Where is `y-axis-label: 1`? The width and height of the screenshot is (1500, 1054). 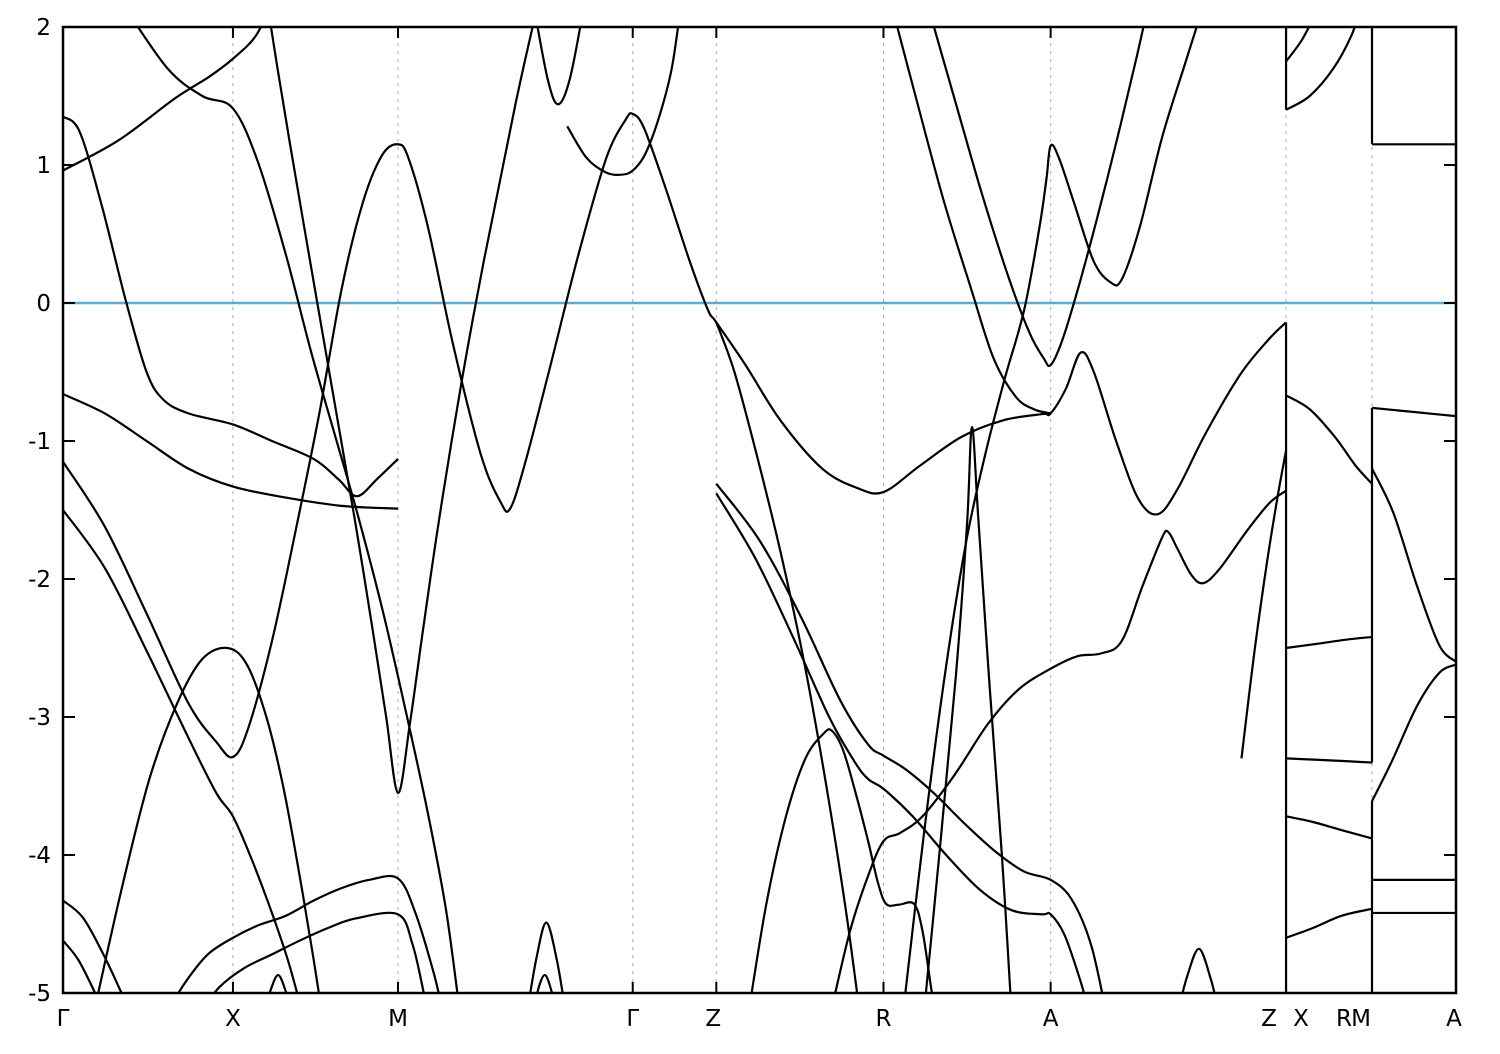 y-axis-label: 1 is located at coordinates (43, 166).